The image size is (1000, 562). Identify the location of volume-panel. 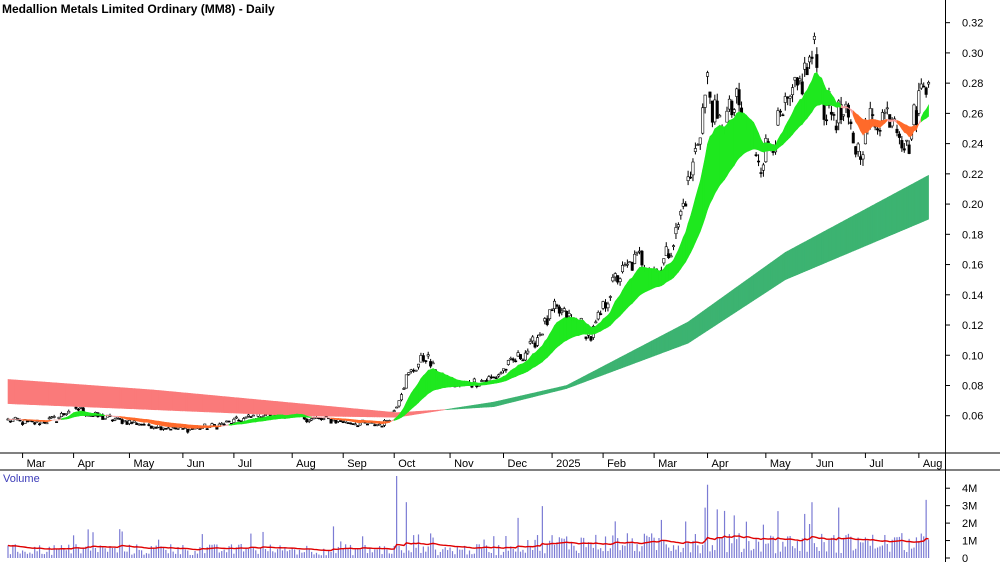
(468, 517).